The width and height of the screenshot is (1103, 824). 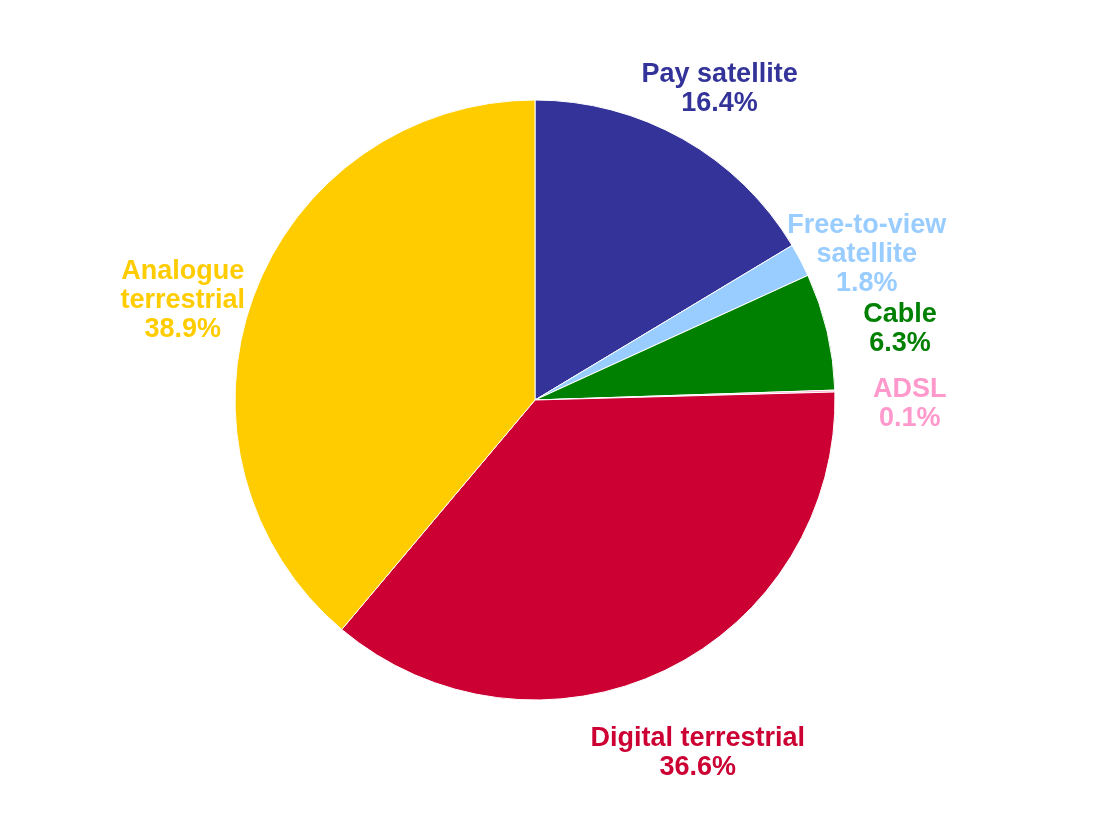 I want to click on slice-label: Digital terrestrial, so click(x=697, y=736).